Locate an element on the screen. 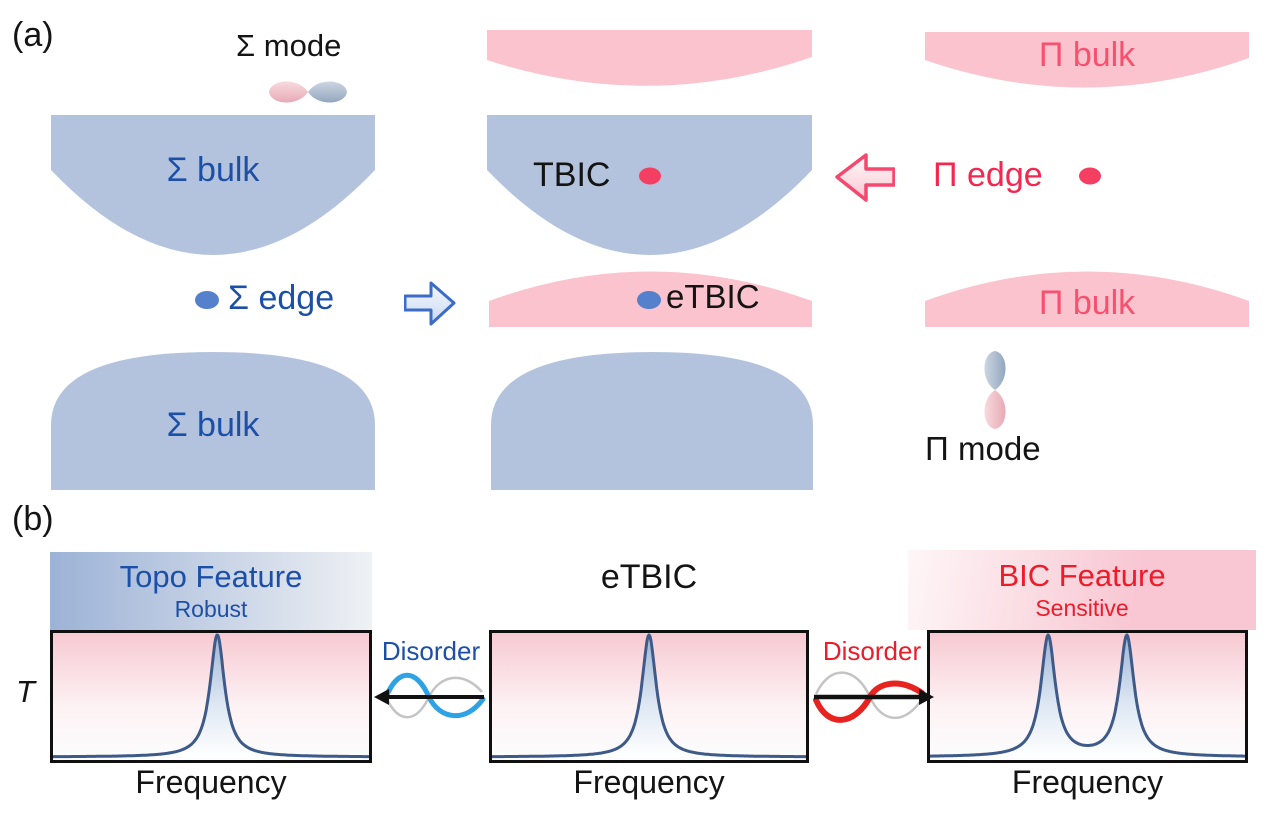 This screenshot has height=832, width=1280. pi-bulk-top-label: Π bulk is located at coordinates (1087, 55).